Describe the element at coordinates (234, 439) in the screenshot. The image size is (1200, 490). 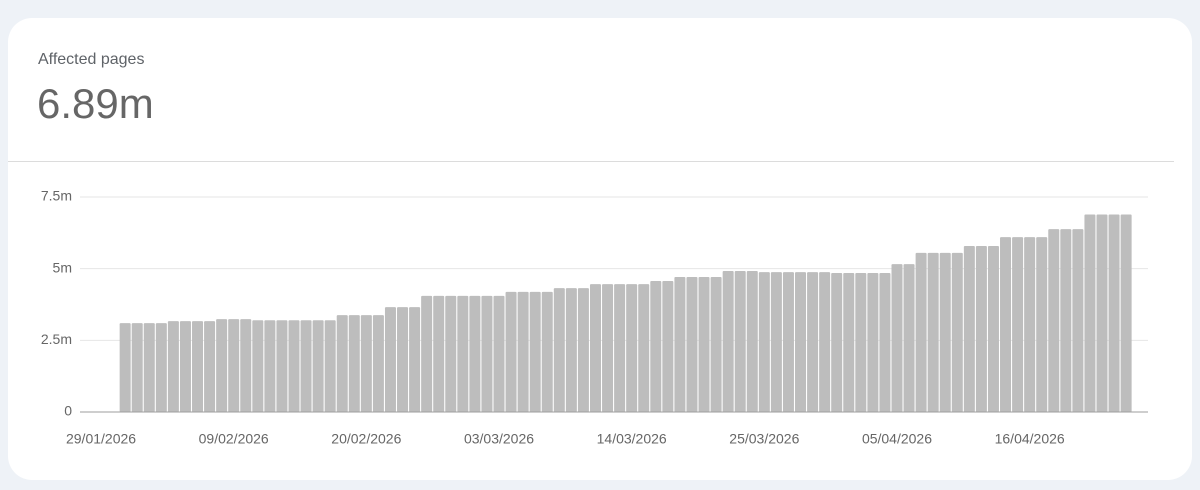
I see `x-tick-label: 09/02/2026` at that location.